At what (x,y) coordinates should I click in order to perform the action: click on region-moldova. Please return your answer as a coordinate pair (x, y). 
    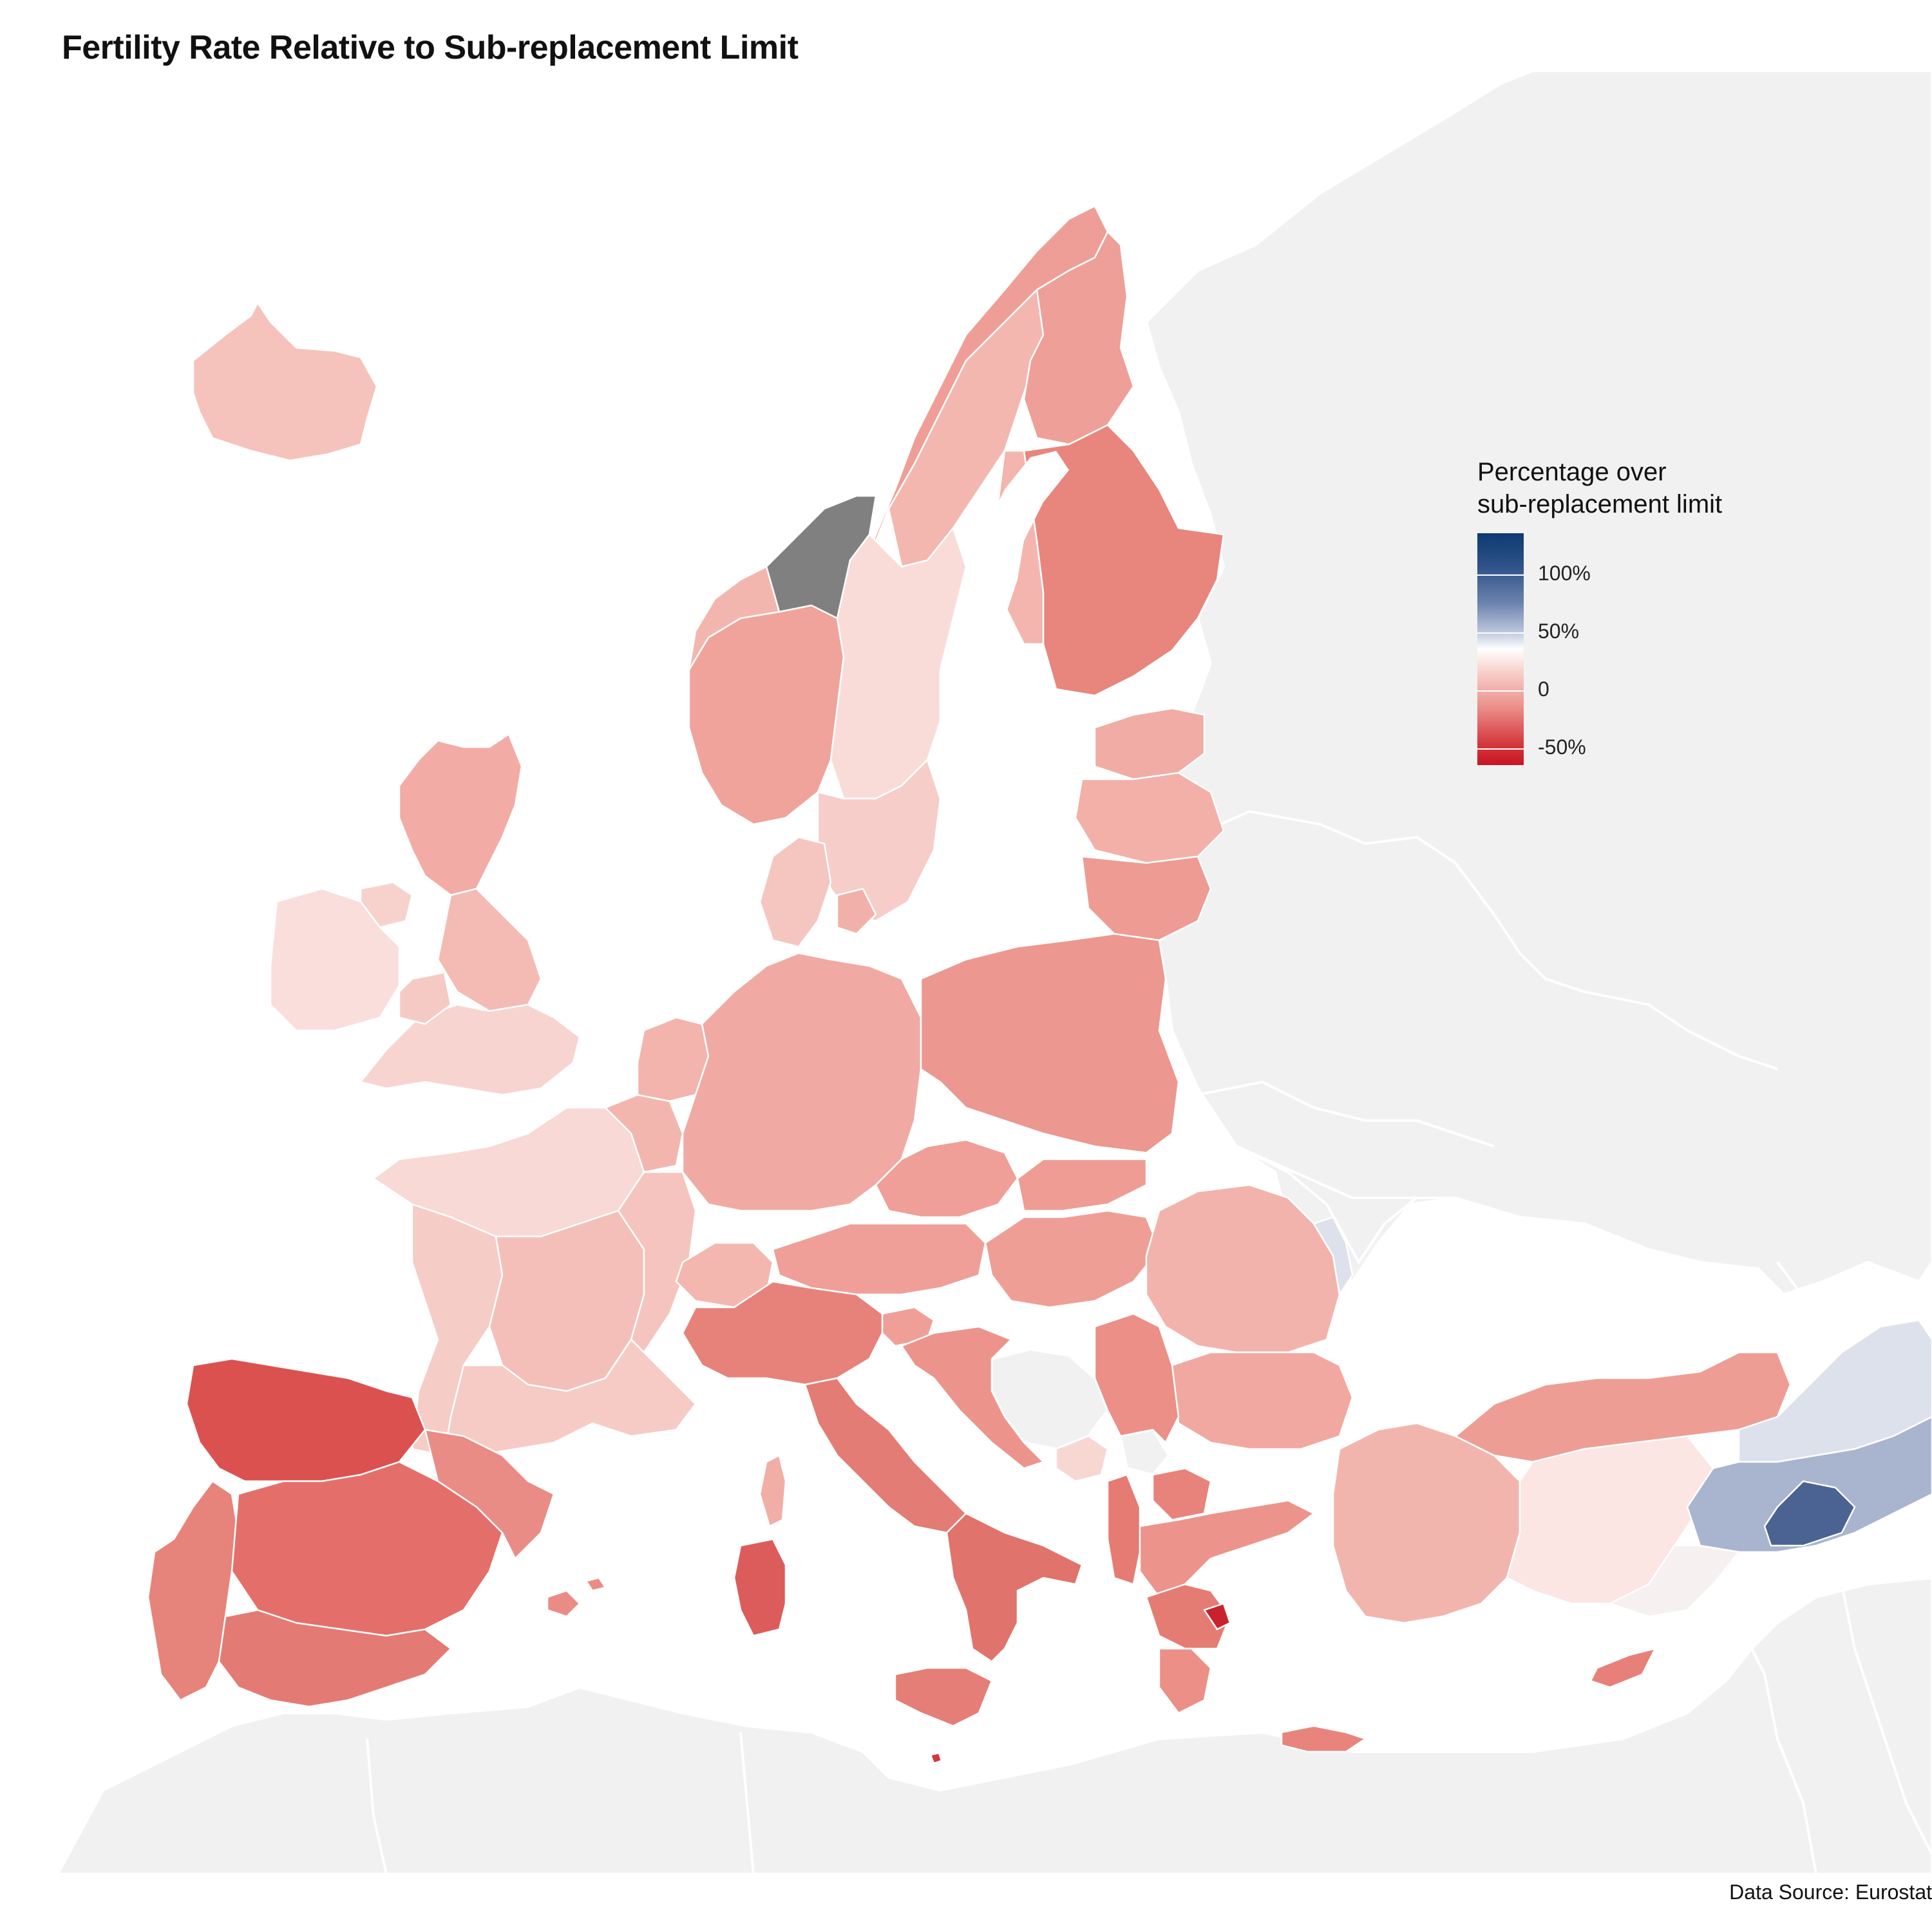
    Looking at the image, I should click on (1333, 1256).